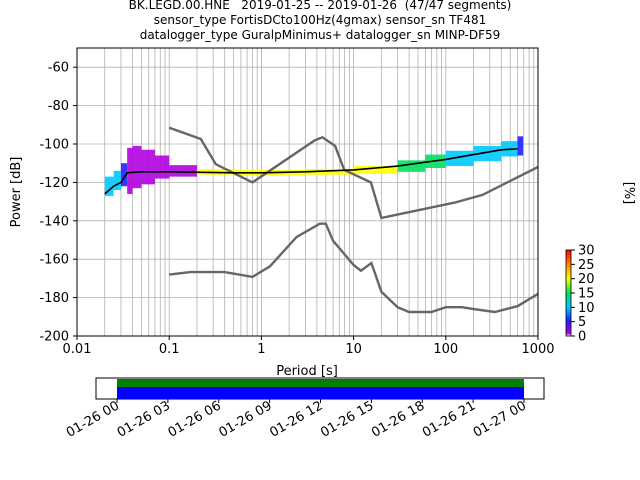  What do you see at coordinates (93, 419) in the screenshot?
I see `time-tick-label: 01-26 00` at bounding box center [93, 419].